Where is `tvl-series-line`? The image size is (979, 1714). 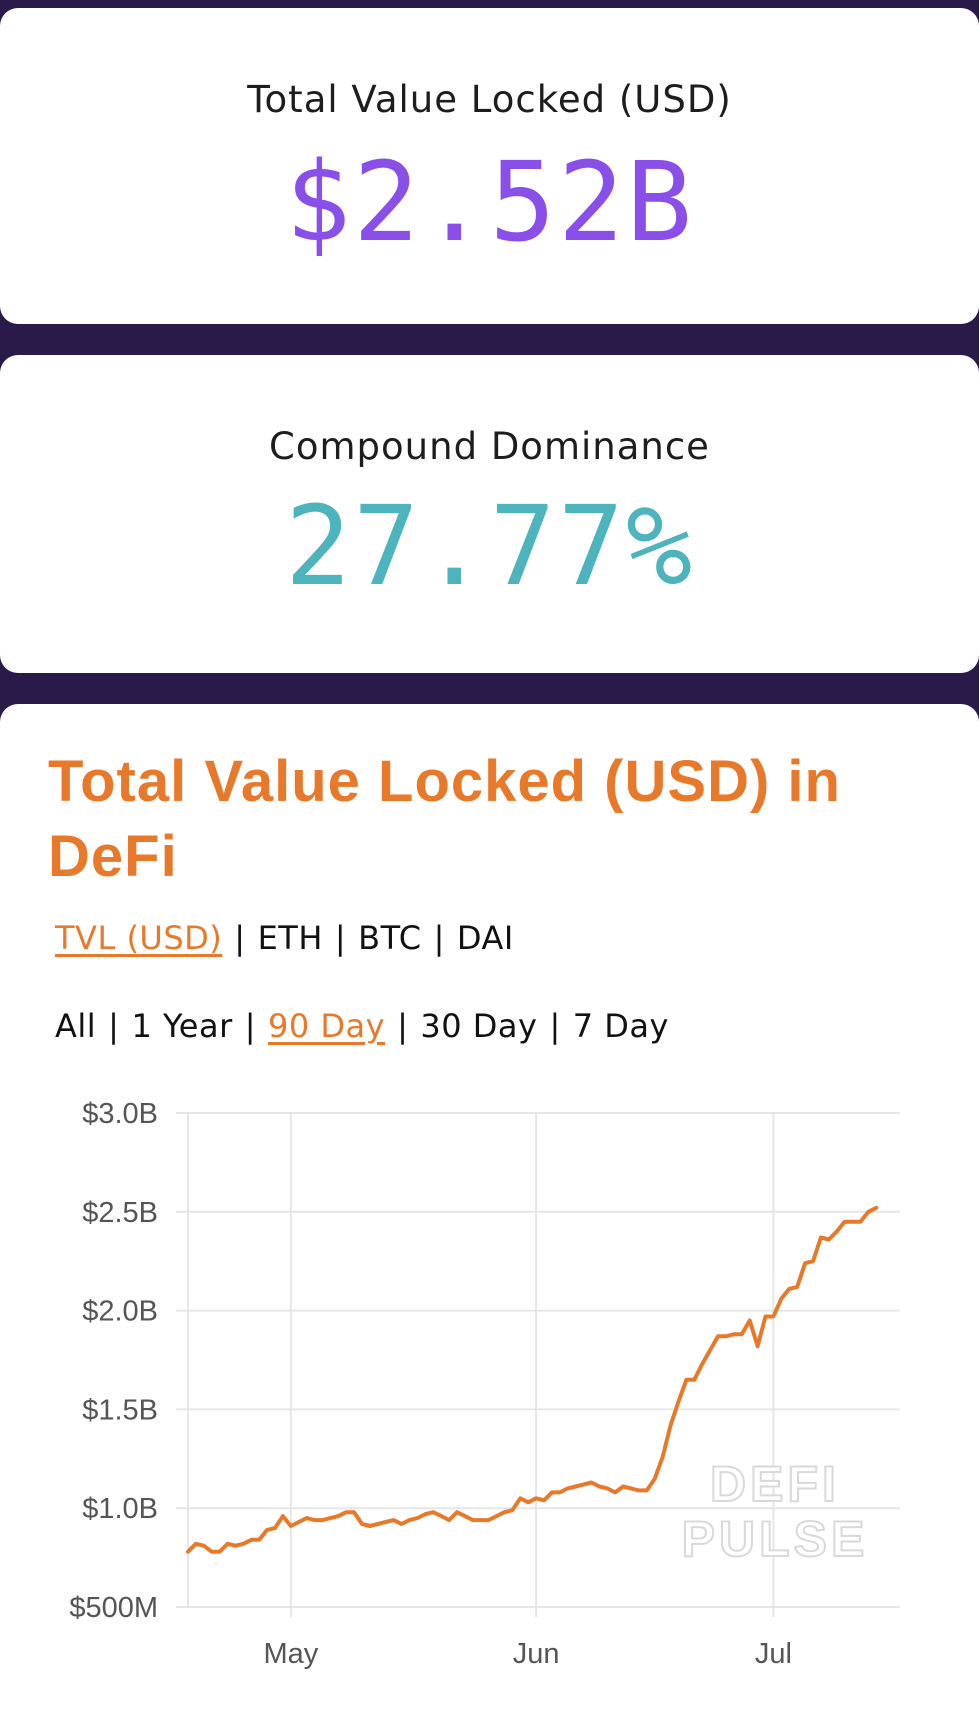
tvl-series-line is located at coordinates (532, 1379).